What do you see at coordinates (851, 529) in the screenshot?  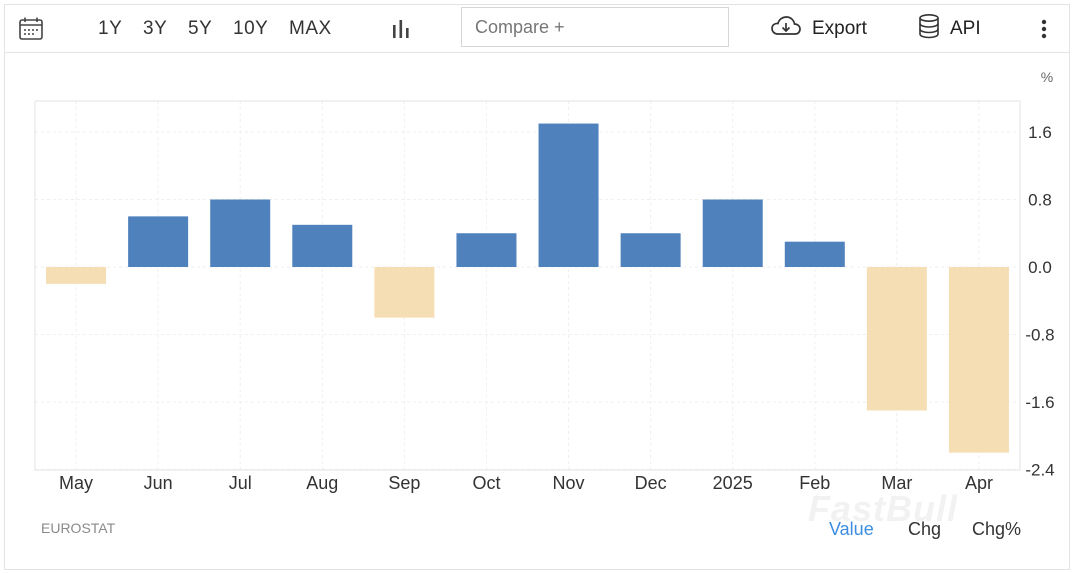 I see `mode-value-button: Value` at bounding box center [851, 529].